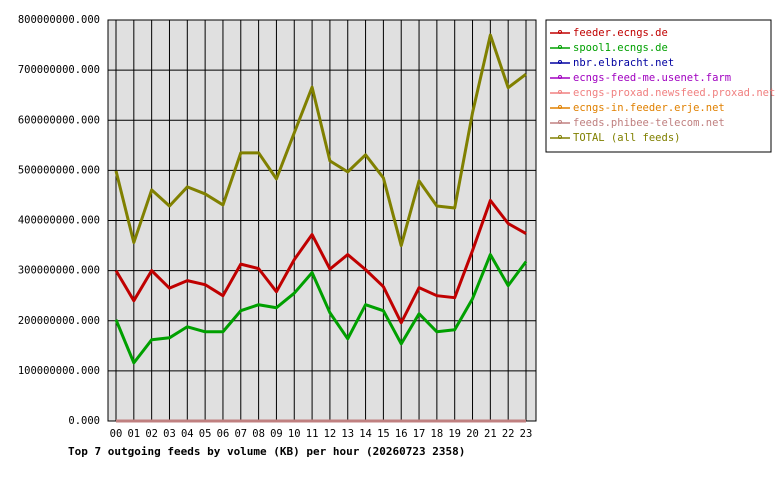 This screenshot has height=484, width=780. I want to click on x-tick-label: 09, so click(276, 434).